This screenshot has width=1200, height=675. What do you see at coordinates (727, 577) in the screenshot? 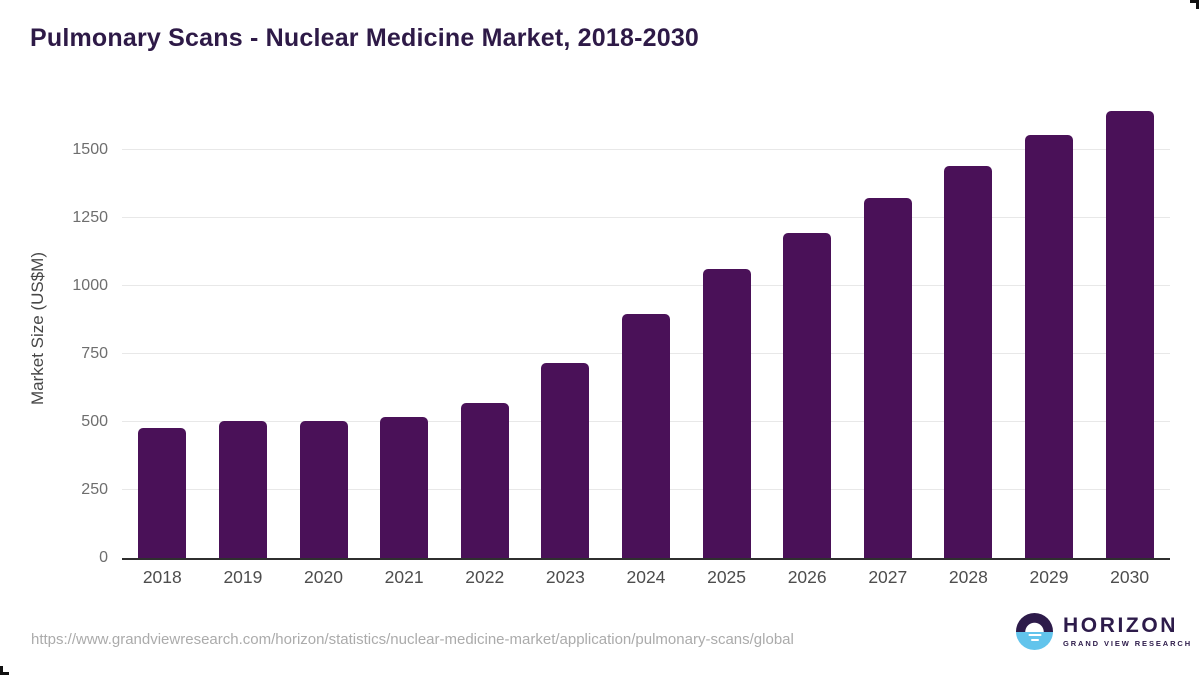
I see `x-tick-label: 2025` at bounding box center [727, 577].